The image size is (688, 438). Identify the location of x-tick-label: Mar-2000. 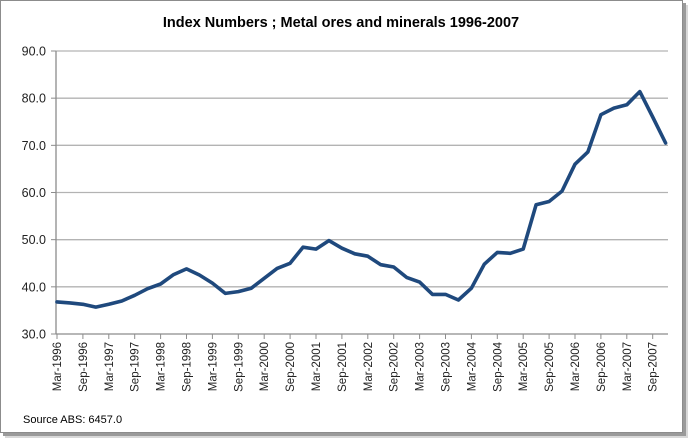
(265, 366).